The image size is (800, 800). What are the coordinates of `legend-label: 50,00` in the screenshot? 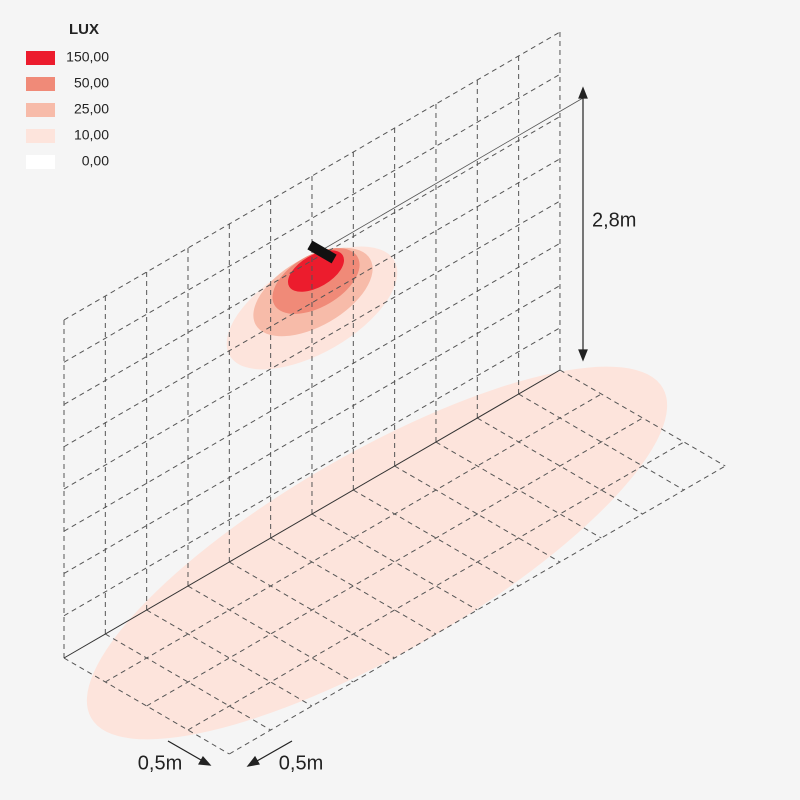 It's located at (91, 83).